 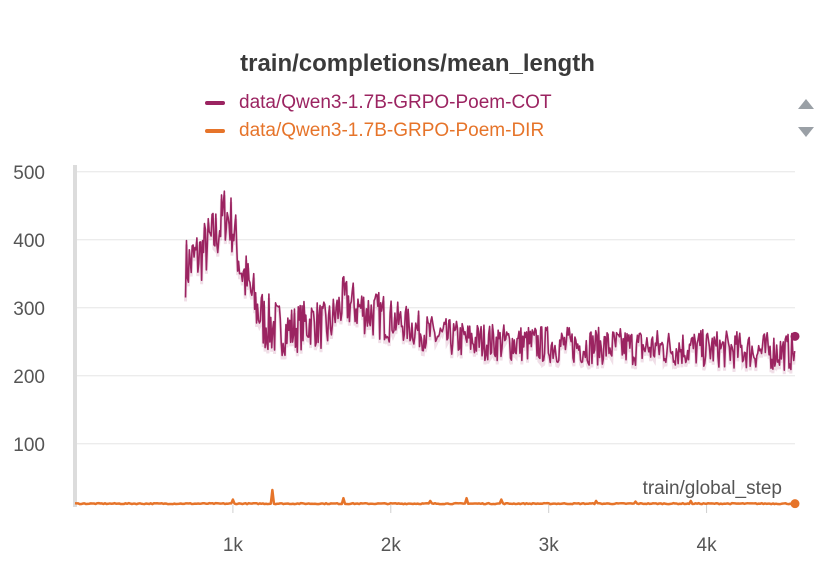 What do you see at coordinates (392, 130) in the screenshot?
I see `legend-label-dir: data/Qwen3-1.7B-GRPO-Poem-DIR` at bounding box center [392, 130].